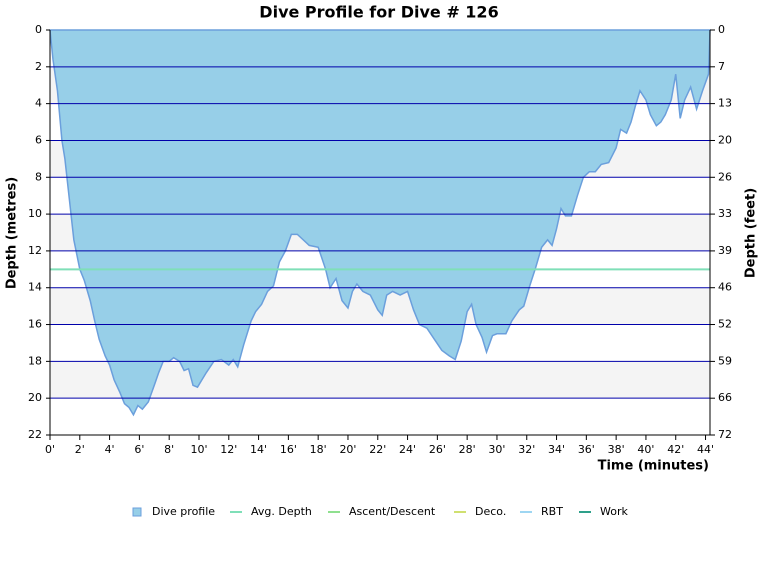 This screenshot has height=580, width=760. What do you see at coordinates (38, 103) in the screenshot?
I see `y-tick-label: 4` at bounding box center [38, 103].